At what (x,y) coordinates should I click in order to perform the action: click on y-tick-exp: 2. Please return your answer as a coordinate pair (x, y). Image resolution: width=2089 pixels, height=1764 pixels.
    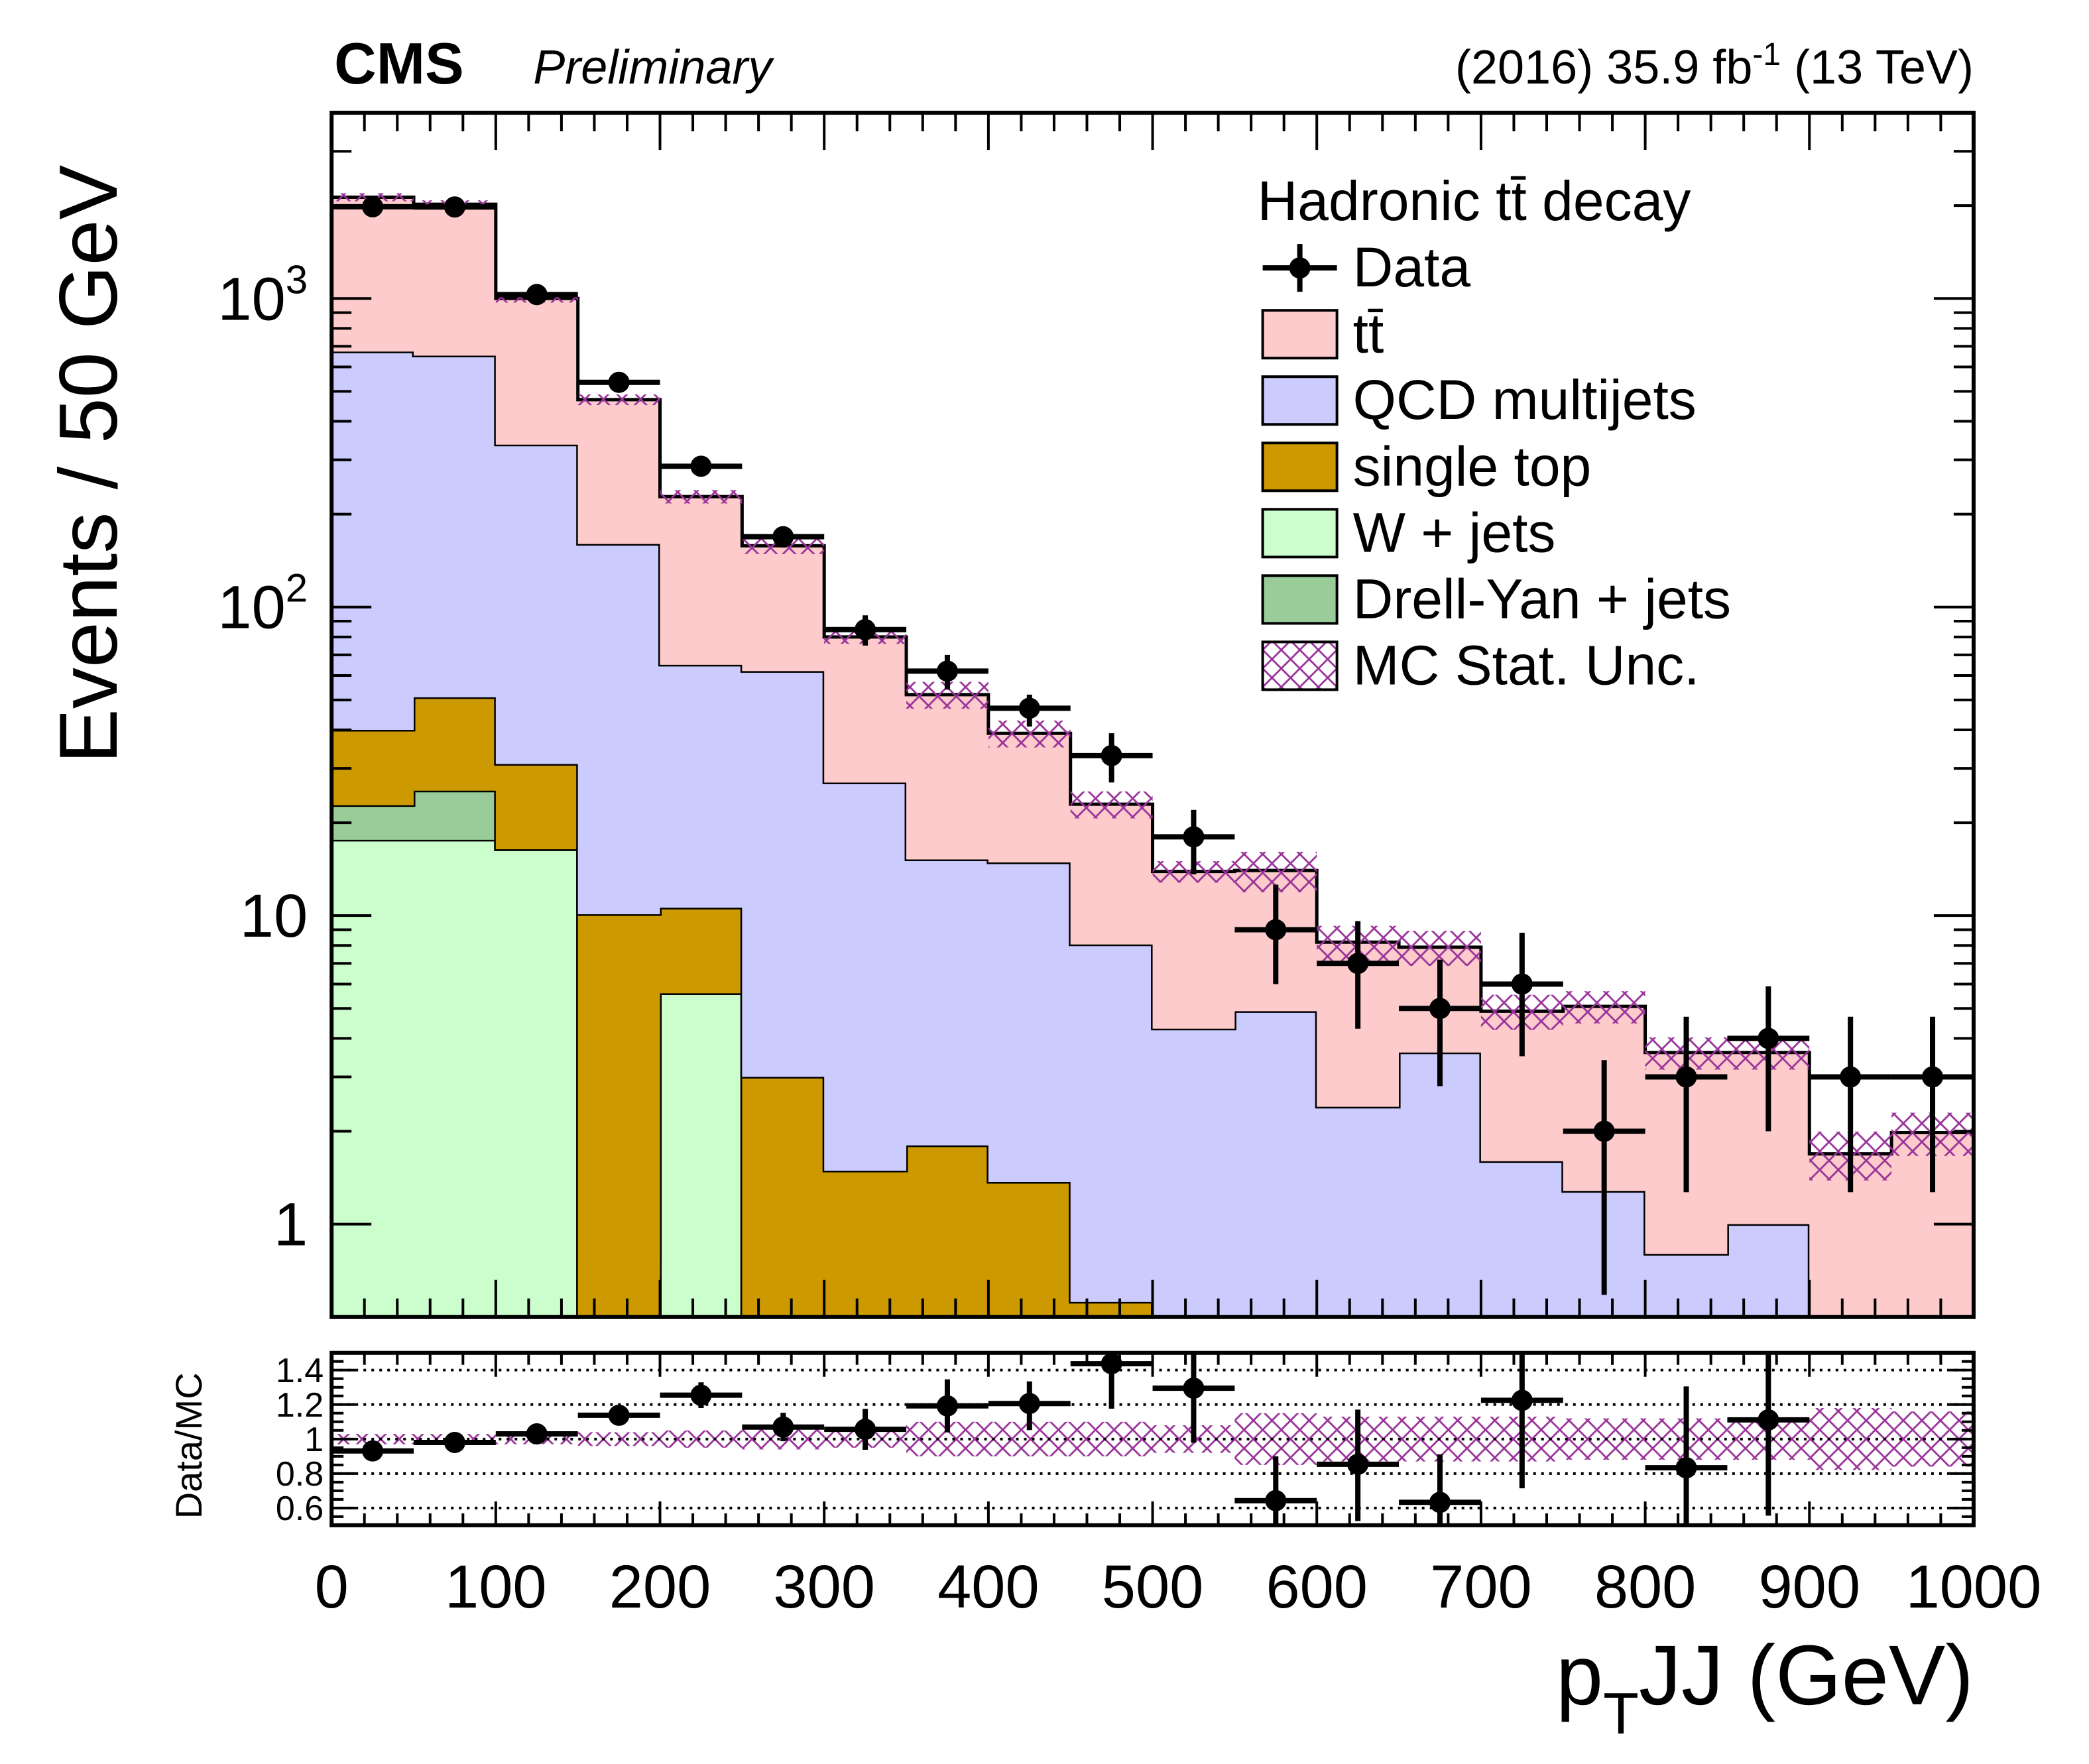
    Looking at the image, I should click on (297, 588).